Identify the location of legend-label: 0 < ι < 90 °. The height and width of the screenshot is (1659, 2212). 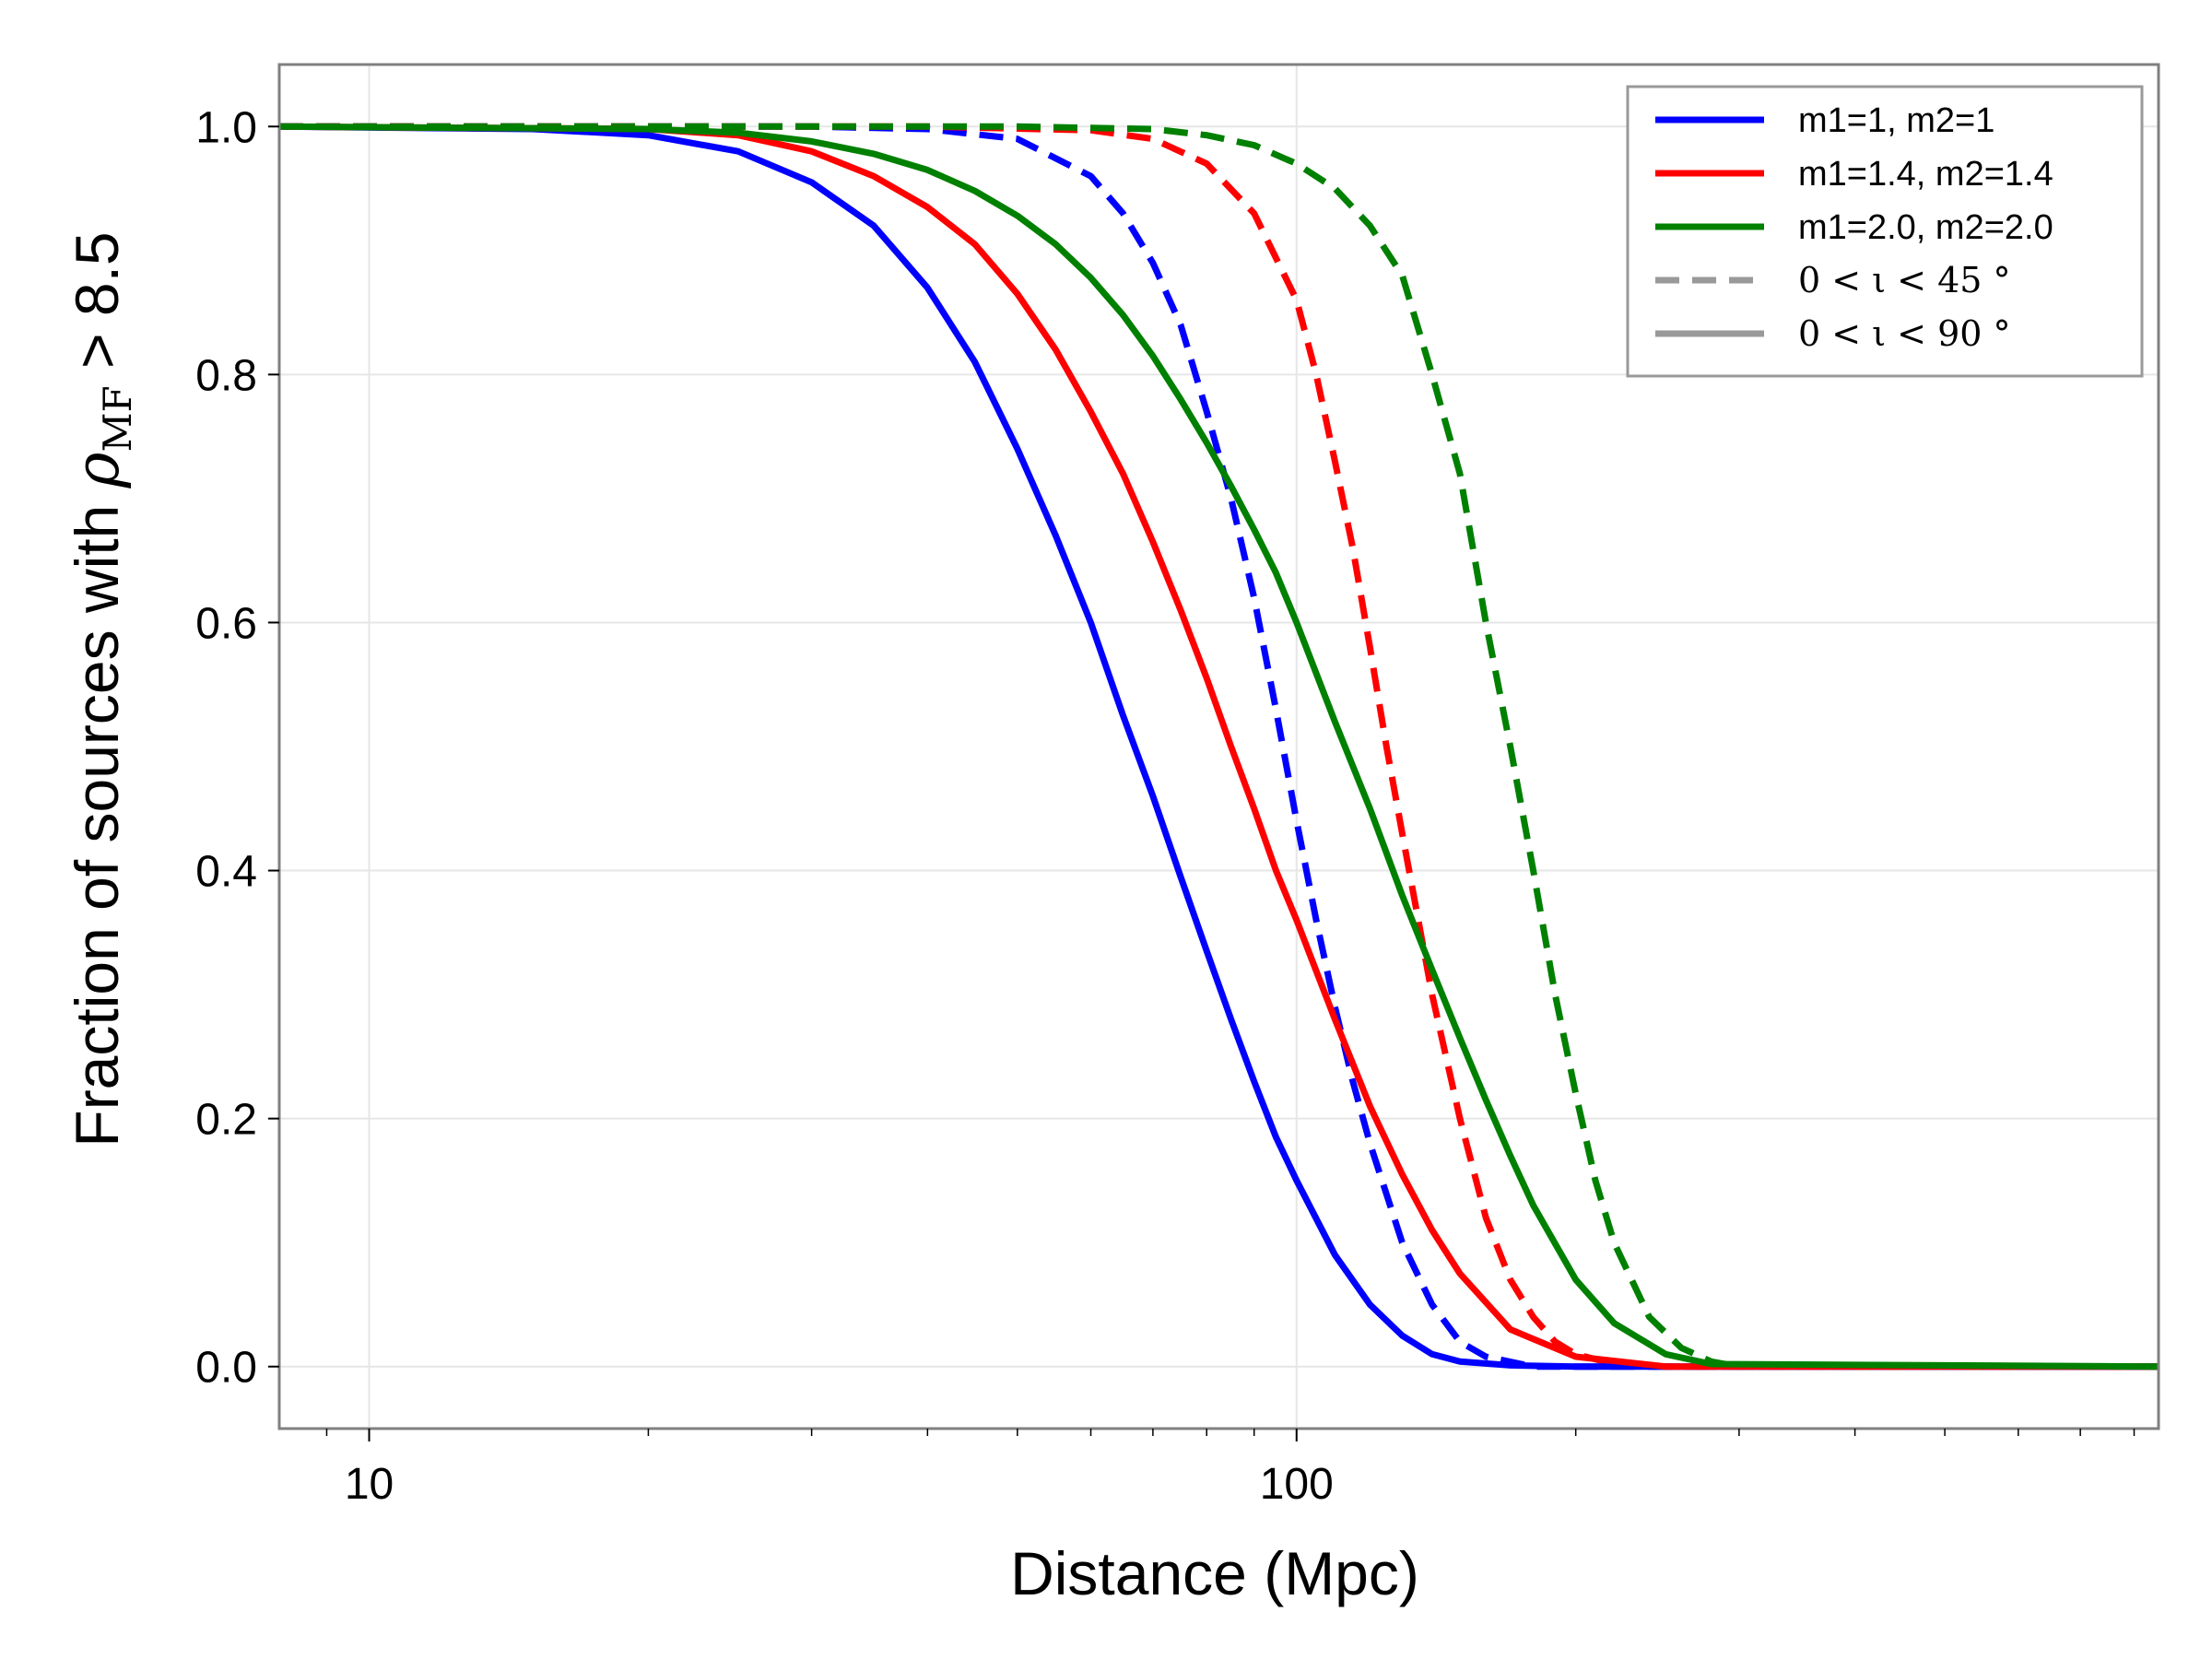
(1904, 333).